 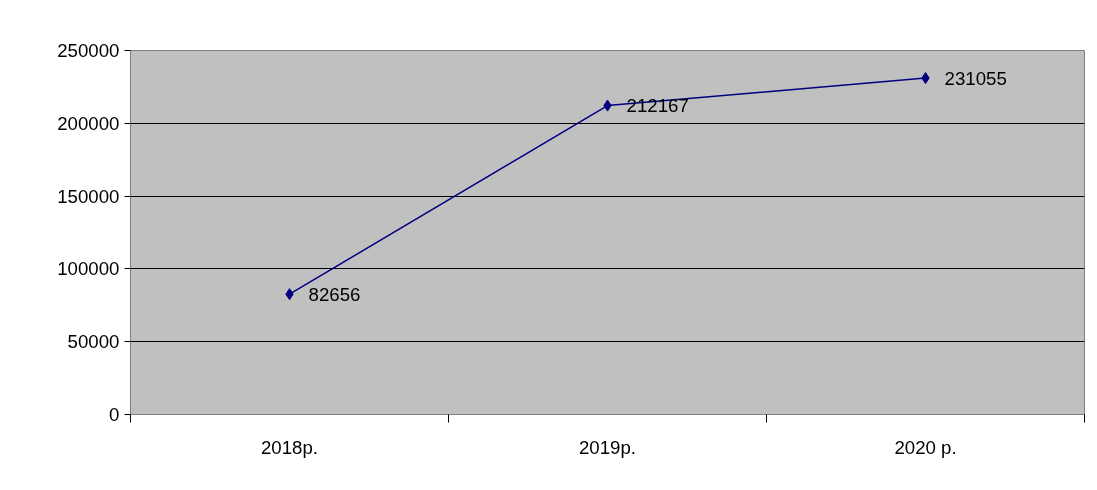 I want to click on x-tick-label: 2019р., so click(x=607, y=447).